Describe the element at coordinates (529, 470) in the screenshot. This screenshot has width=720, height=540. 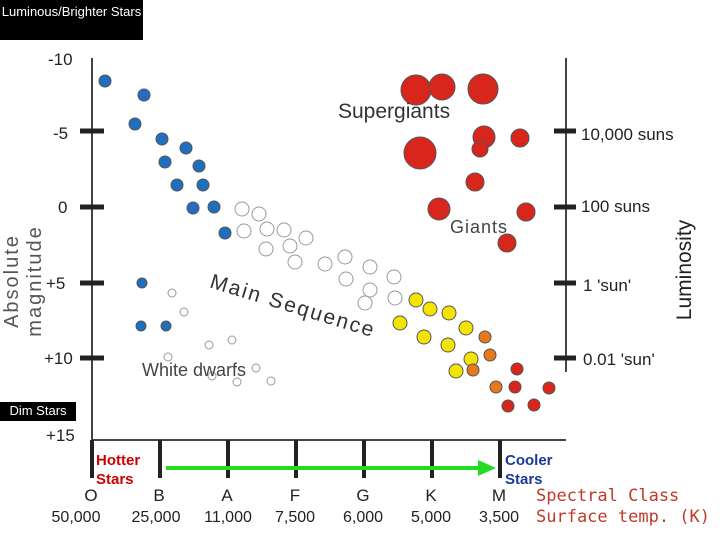
I see `cooler-stars-label: Cooler Stars` at that location.